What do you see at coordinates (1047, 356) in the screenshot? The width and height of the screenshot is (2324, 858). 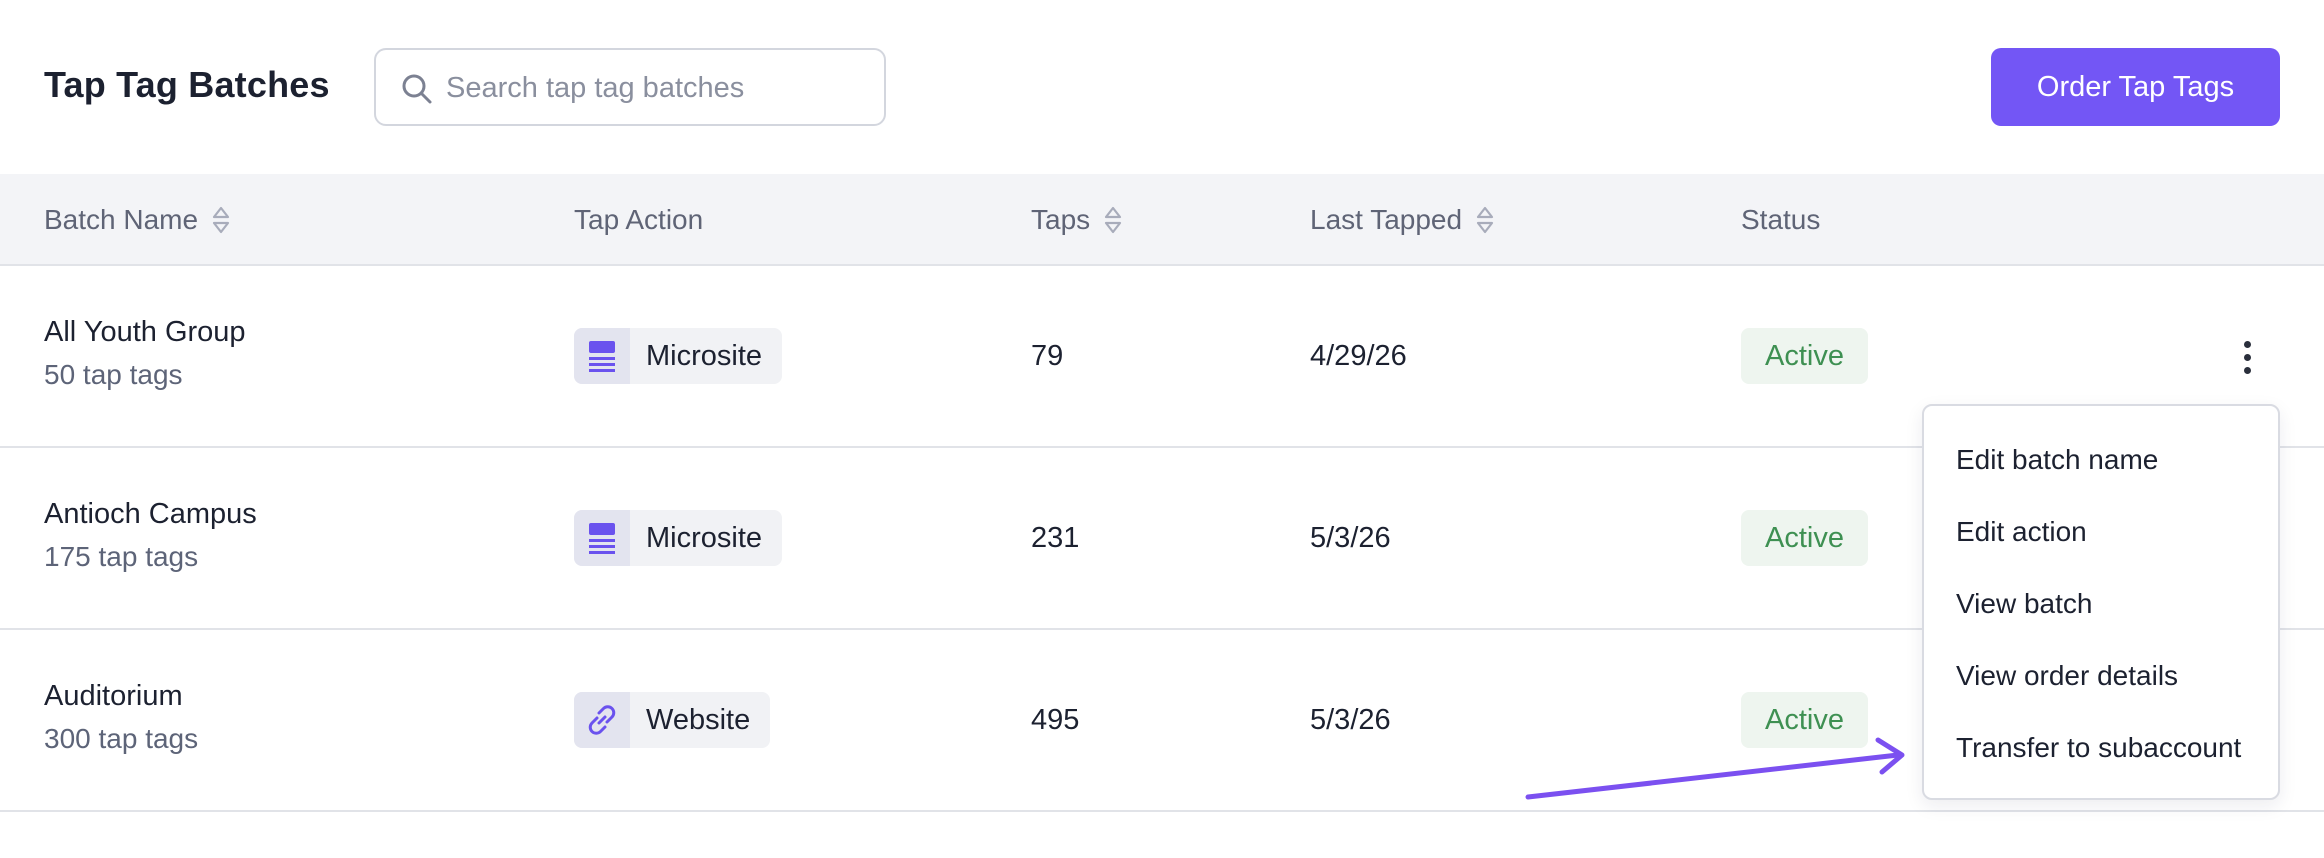 I see `taps-value: 79` at bounding box center [1047, 356].